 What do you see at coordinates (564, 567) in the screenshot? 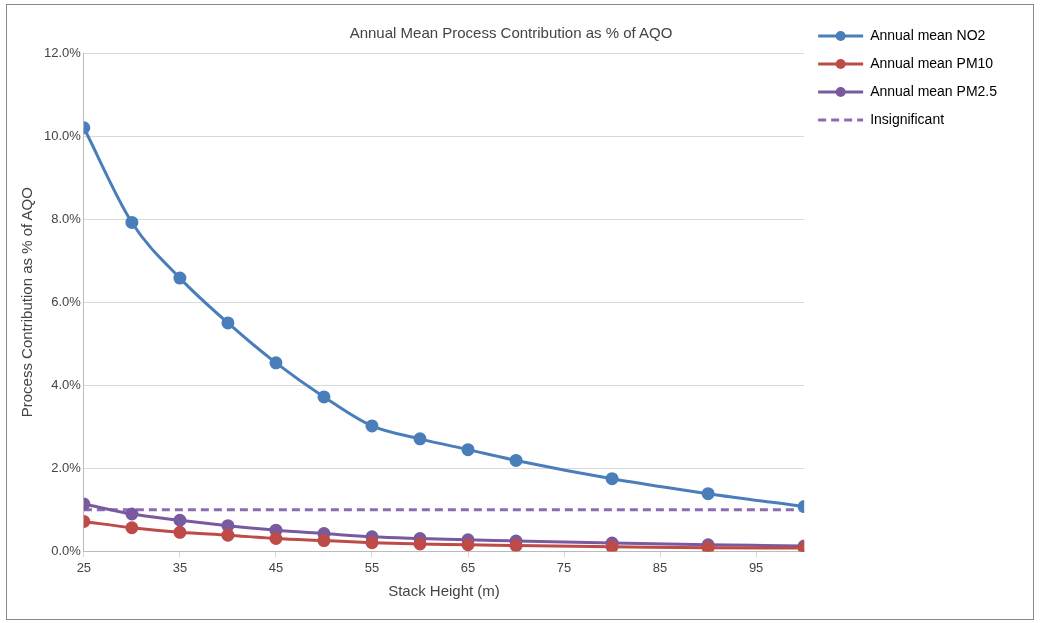
I see `x-tick-label: 75` at bounding box center [564, 567].